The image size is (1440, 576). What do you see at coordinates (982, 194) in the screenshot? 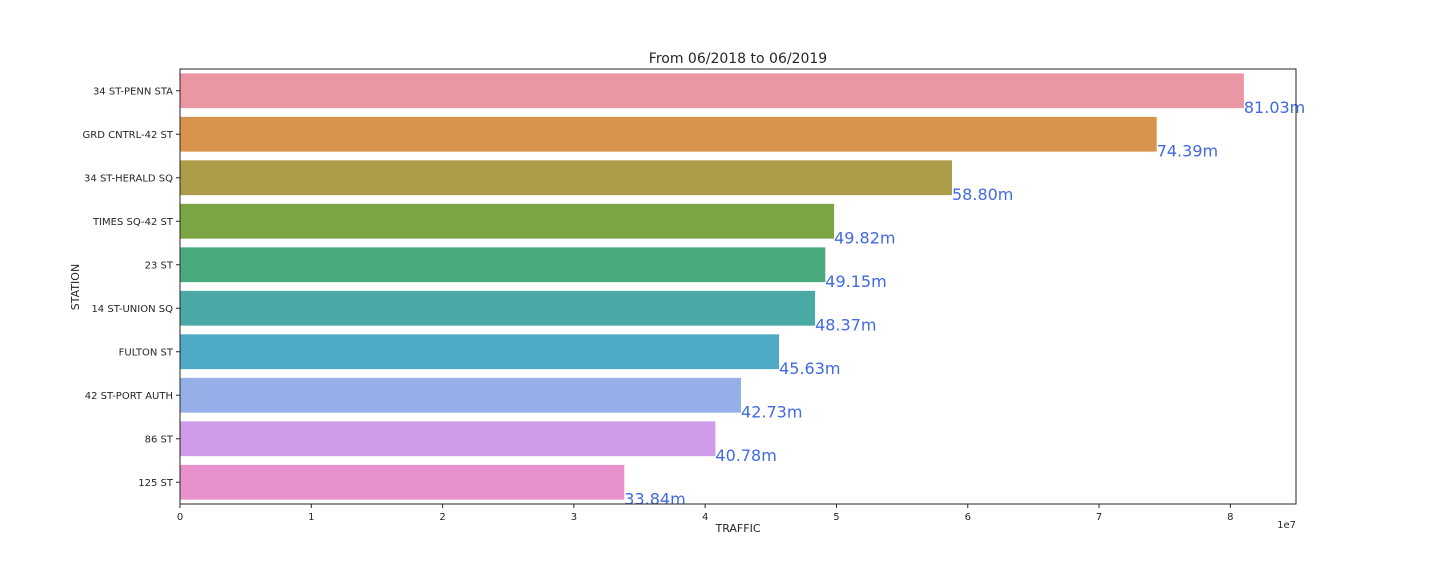
I see `data-label: 58.80m` at bounding box center [982, 194].